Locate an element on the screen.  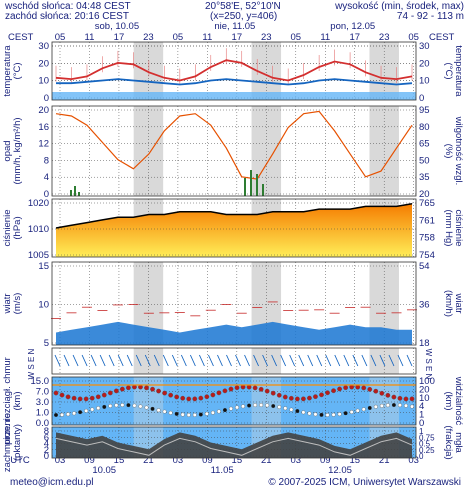
humidity-tick-right: 20 is located at coordinates (424, 194).